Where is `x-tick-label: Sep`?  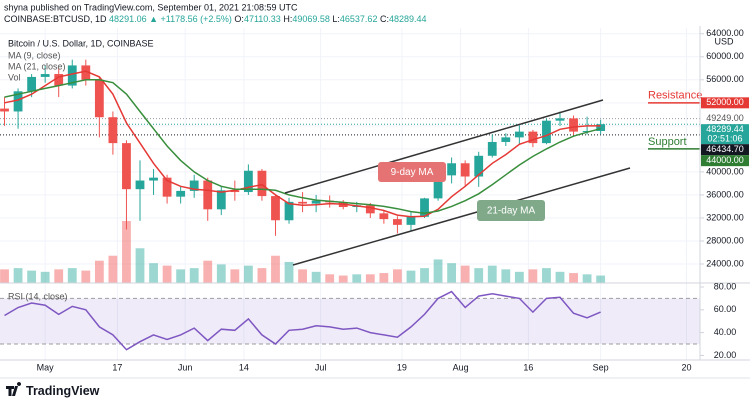
x-tick-label: Sep is located at coordinates (601, 367).